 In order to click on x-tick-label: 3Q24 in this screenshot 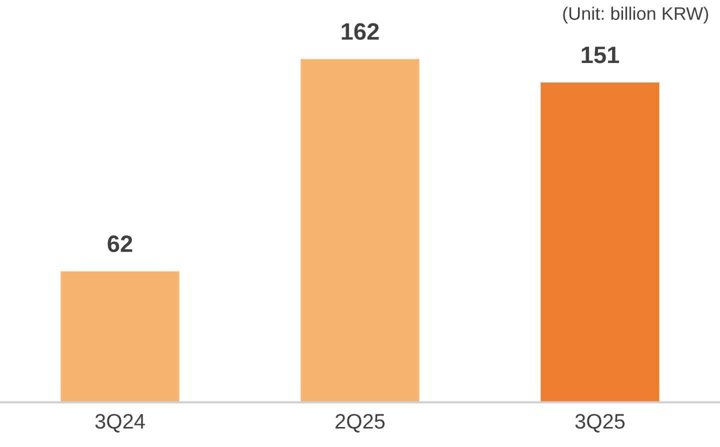, I will do `click(120, 423)`.